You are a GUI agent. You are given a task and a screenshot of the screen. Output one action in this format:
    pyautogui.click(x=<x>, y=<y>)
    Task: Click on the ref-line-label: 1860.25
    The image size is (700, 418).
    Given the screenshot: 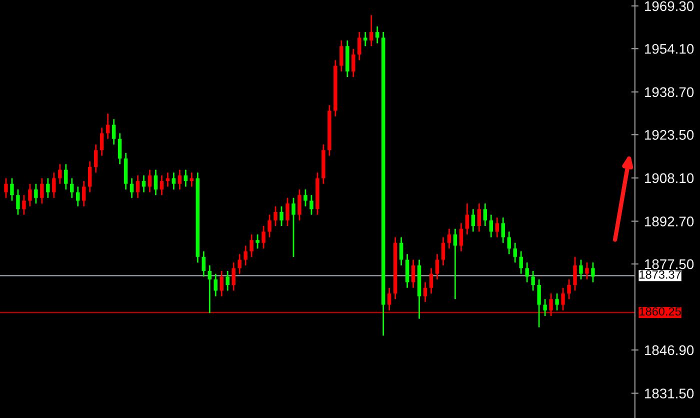 What is the action you would take?
    pyautogui.click(x=660, y=311)
    